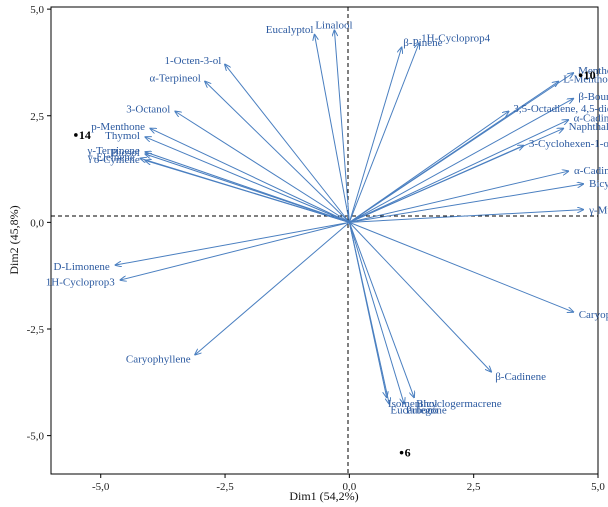 The height and width of the screenshot is (507, 608). What do you see at coordinates (14, 239) in the screenshot?
I see `y-axis-title: Dim2 (45,8%)` at bounding box center [14, 239].